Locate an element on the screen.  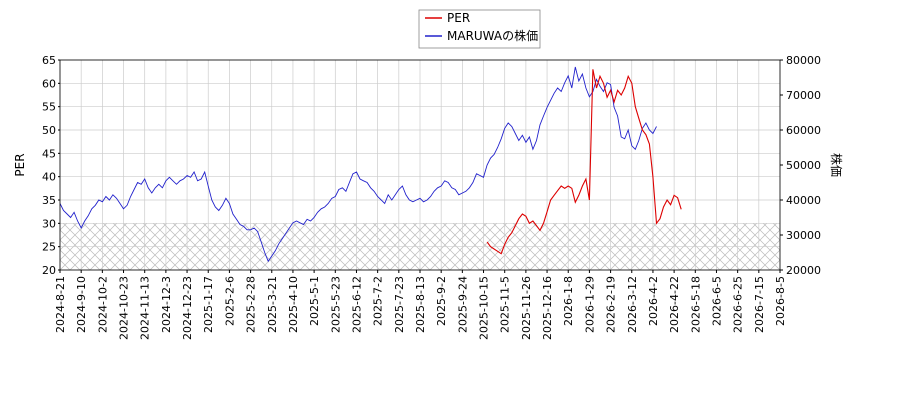
right-tick-label: 70000 is located at coordinates (803, 95).